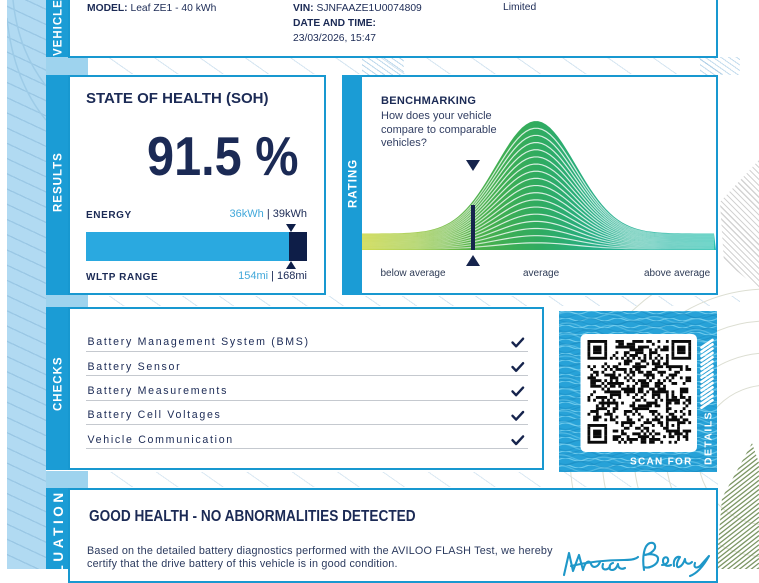 The image size is (759, 583). Describe the element at coordinates (59, 182) in the screenshot. I see `svg-text: RESULTS` at that location.